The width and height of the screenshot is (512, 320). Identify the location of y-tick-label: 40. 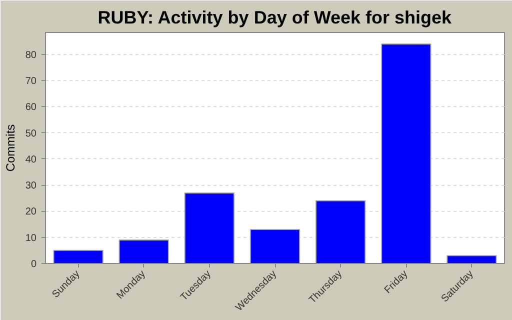
(31, 160).